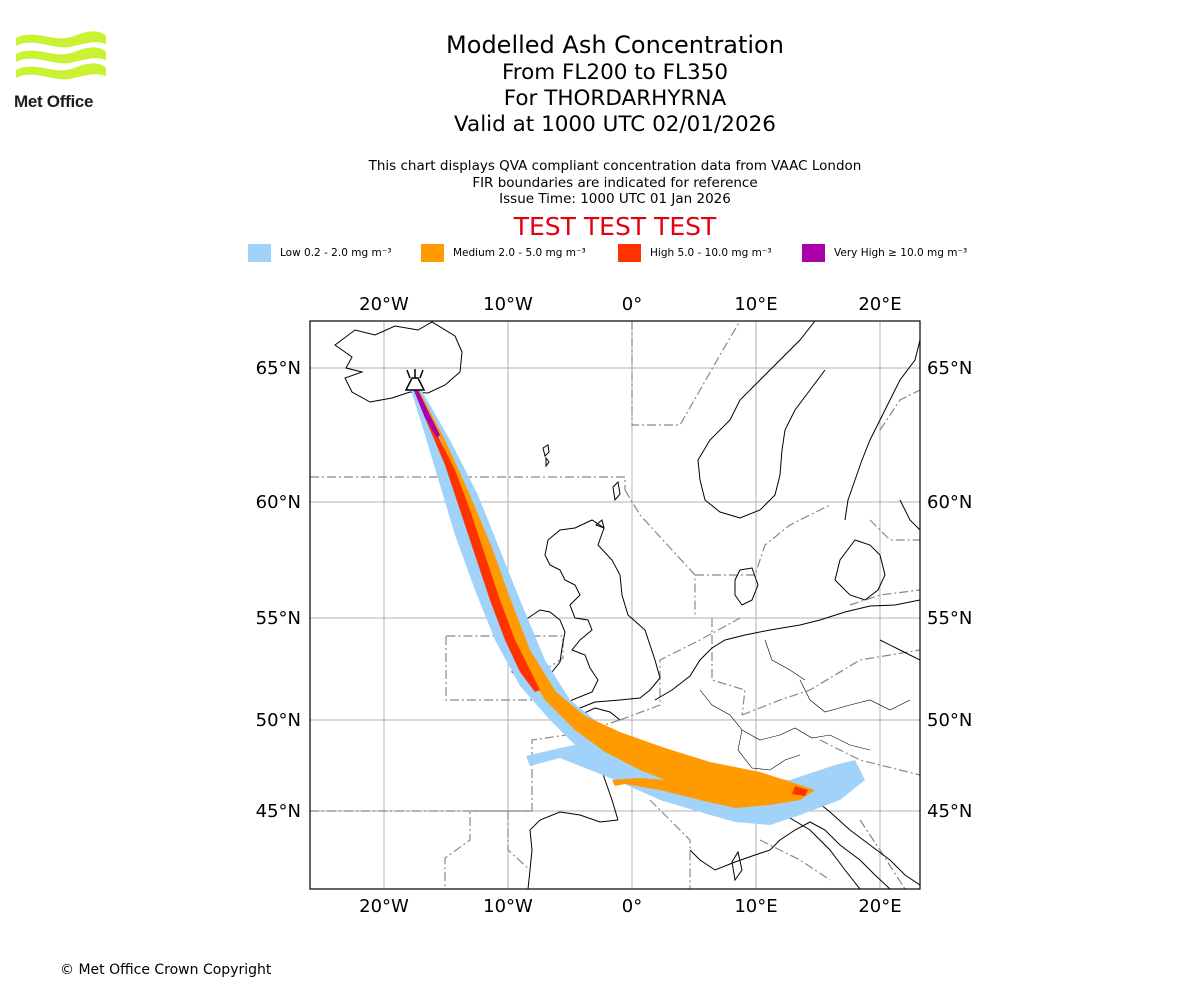  What do you see at coordinates (615, 98) in the screenshot?
I see `volcano-name: For THORDARHYRNA` at bounding box center [615, 98].